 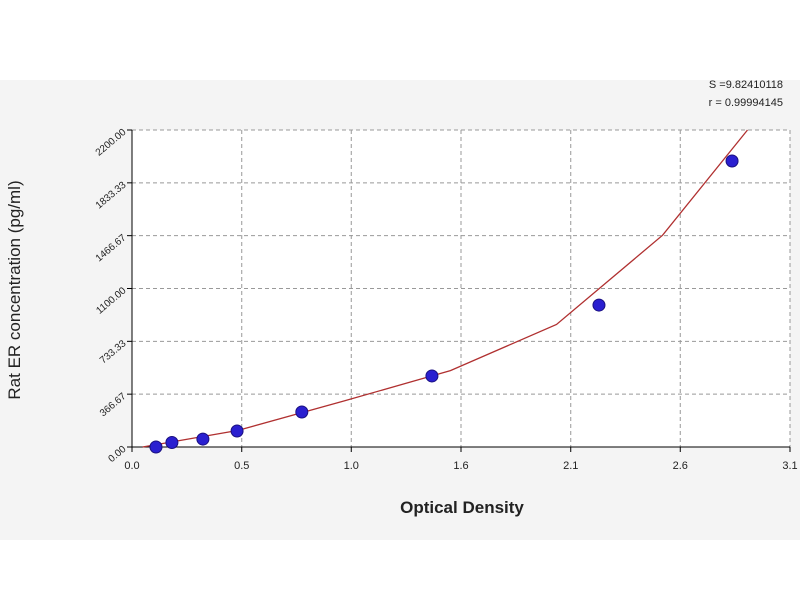 What do you see at coordinates (680, 466) in the screenshot?
I see `x-tick-label: 2.6` at bounding box center [680, 466].